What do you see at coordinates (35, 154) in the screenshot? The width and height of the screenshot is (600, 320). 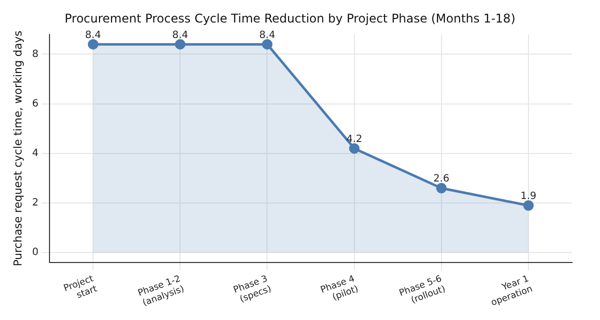 I see `y-tick-label: 4` at bounding box center [35, 154].